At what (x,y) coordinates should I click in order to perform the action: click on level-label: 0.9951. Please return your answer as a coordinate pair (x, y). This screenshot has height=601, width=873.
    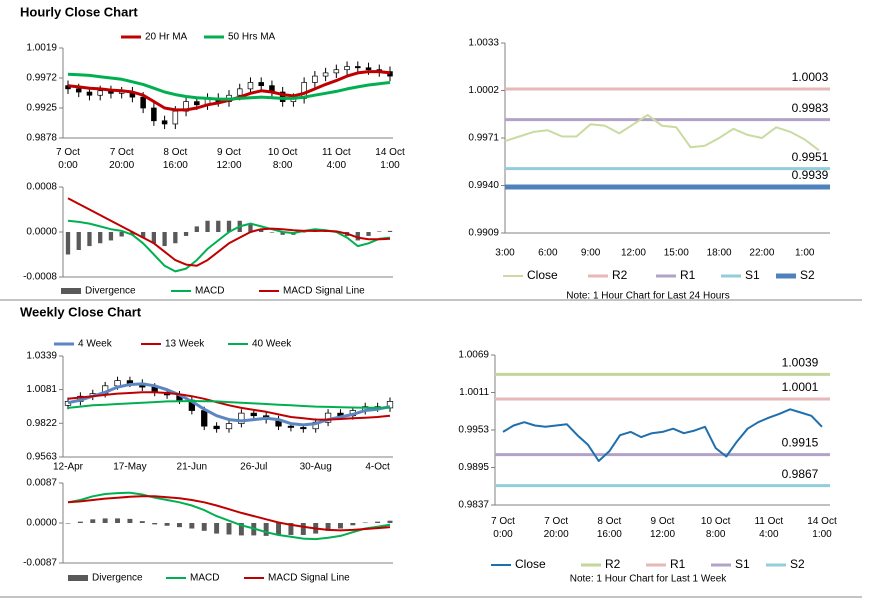
    Looking at the image, I should click on (810, 157).